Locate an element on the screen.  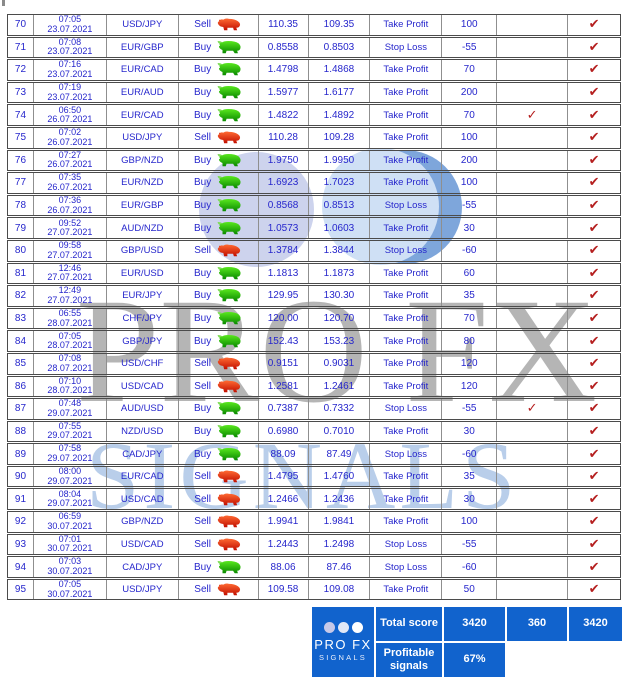
open-price: 152.43 is located at coordinates (284, 341).